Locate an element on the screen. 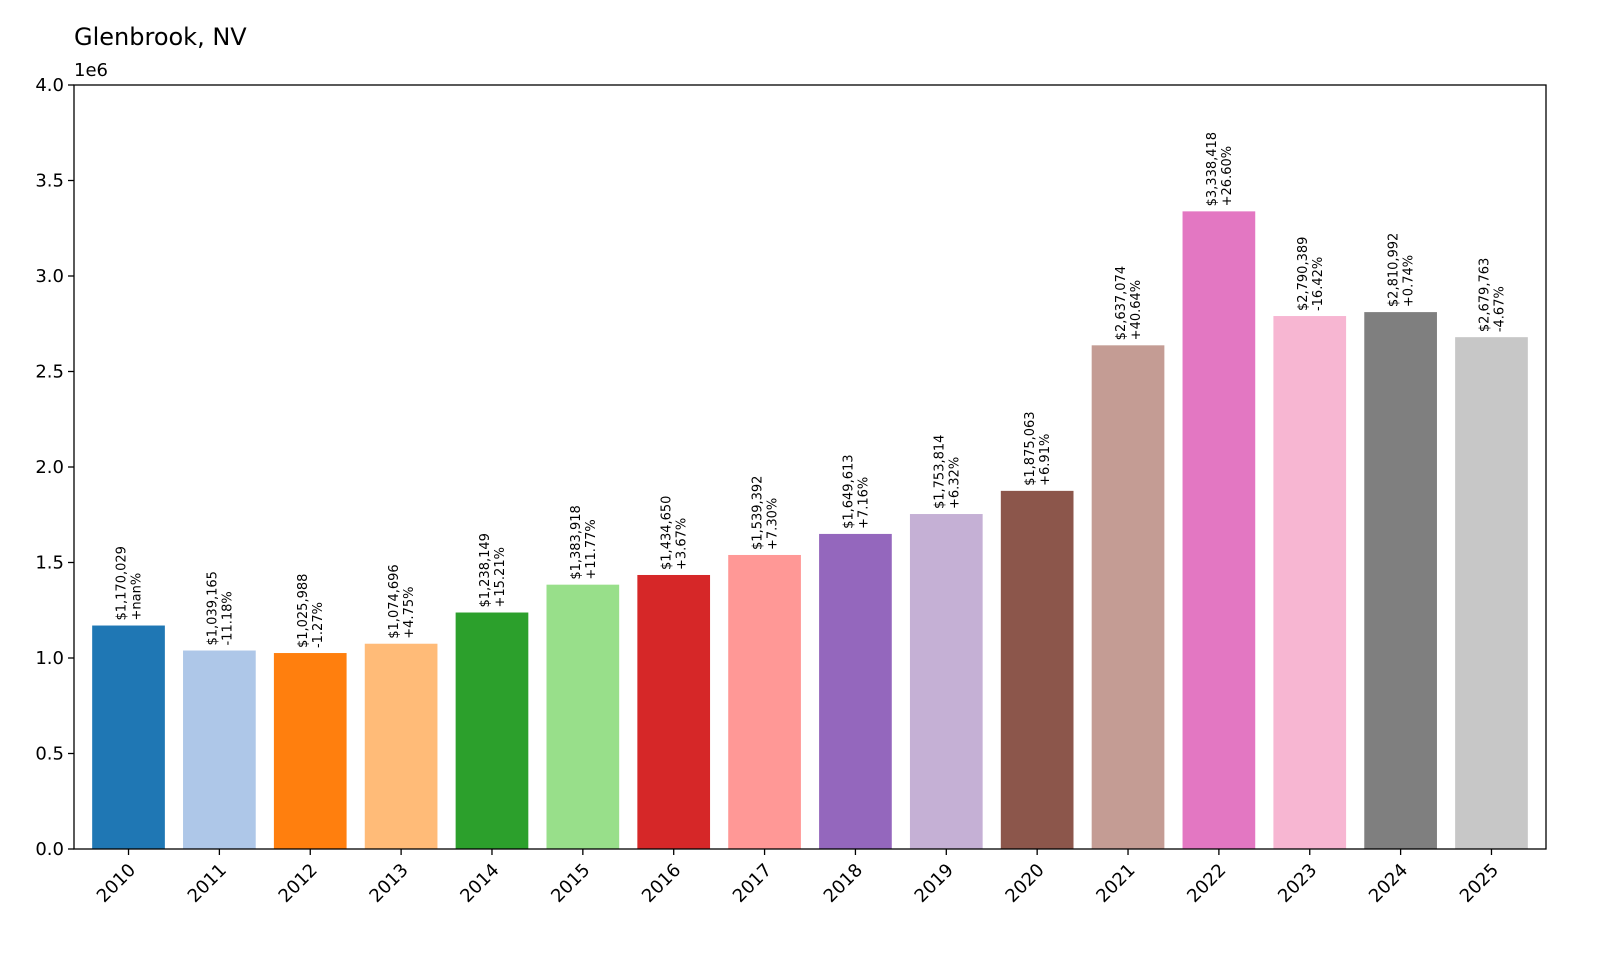 The width and height of the screenshot is (1600, 960). bar-label-2014: $1,238,149 +15.21% is located at coordinates (493, 570).